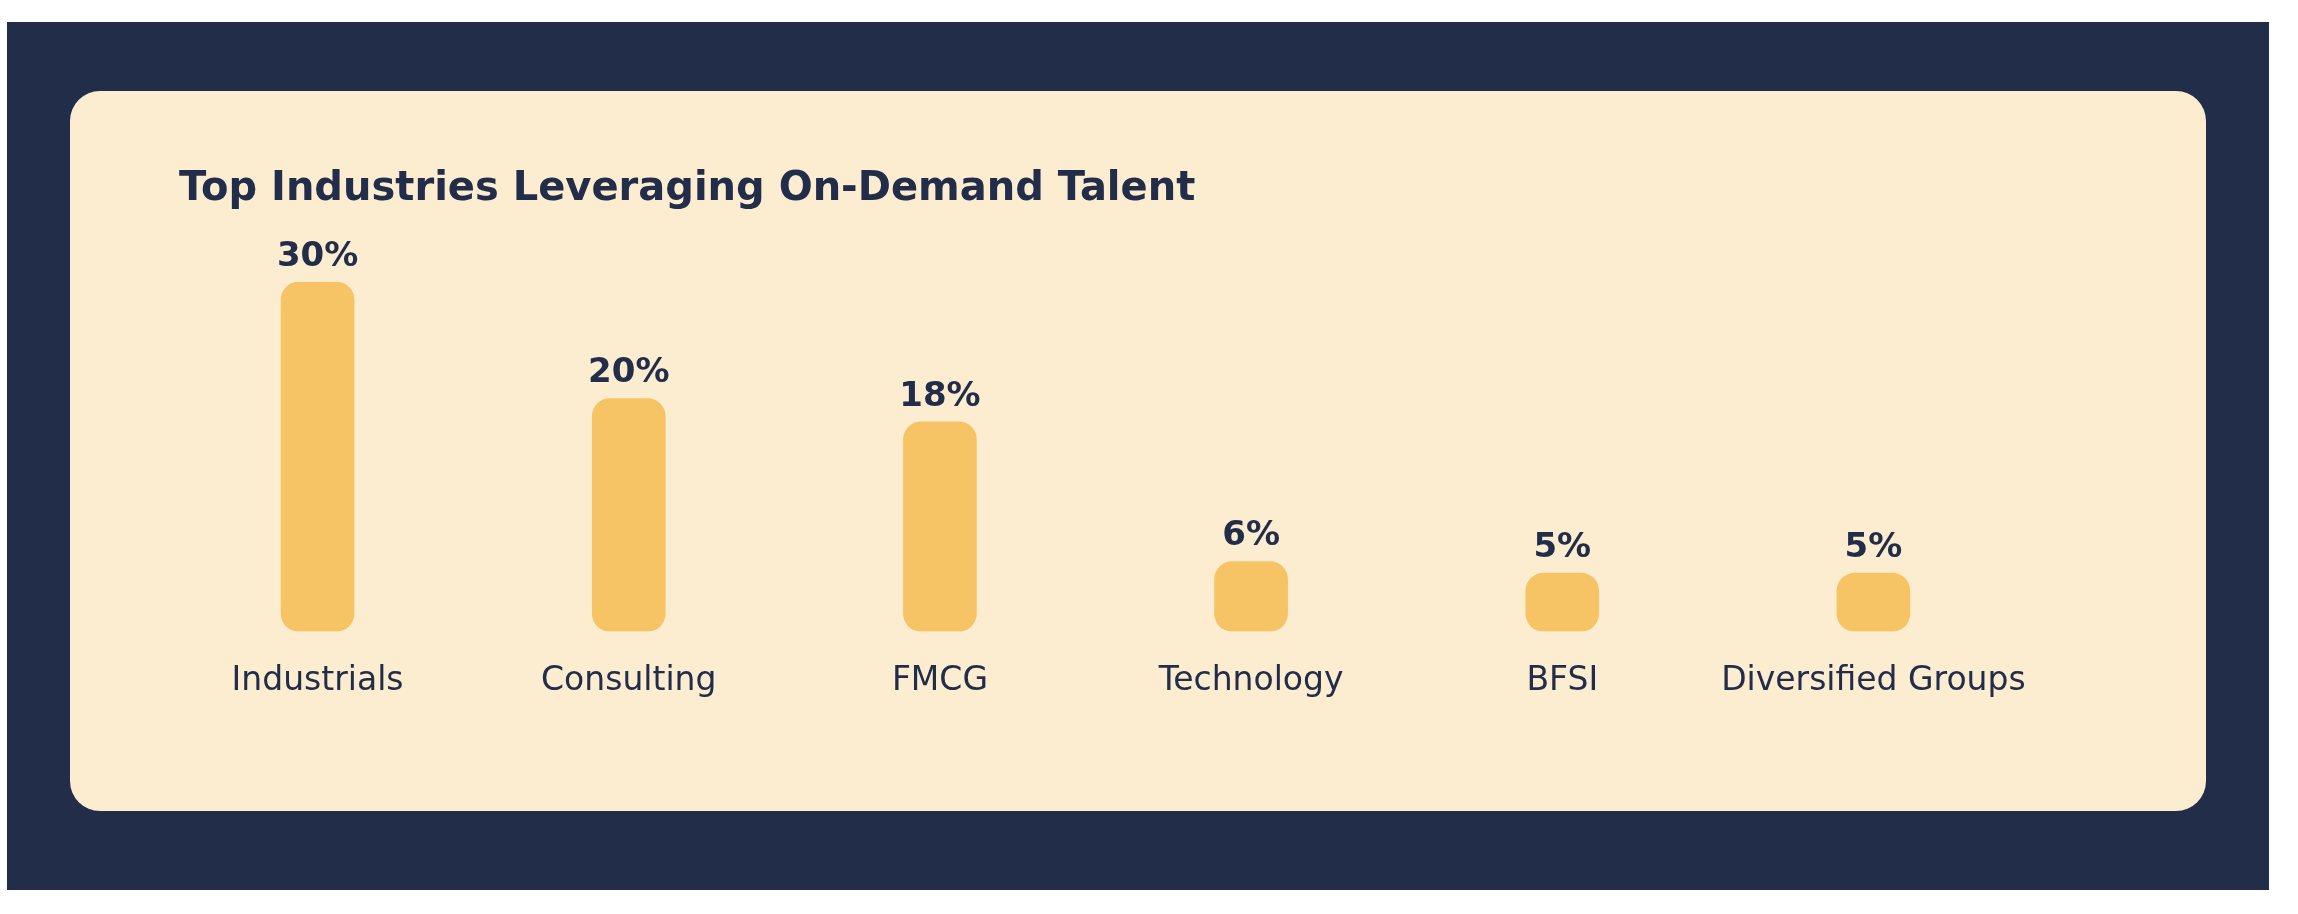 This screenshot has width=2298, height=914. I want to click on chart-title: Top Industries Leveraging On-Demand Talent, so click(687, 186).